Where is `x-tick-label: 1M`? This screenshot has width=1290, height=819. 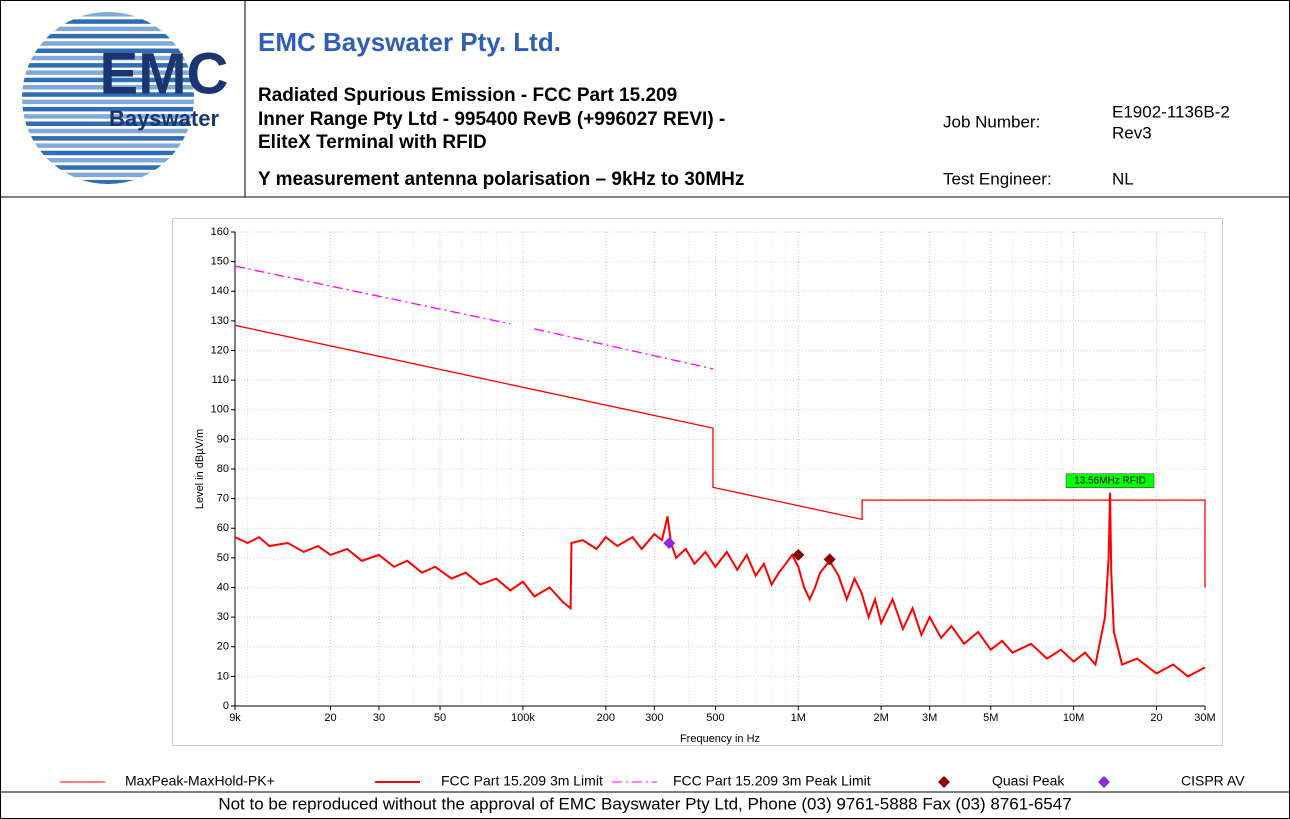 x-tick-label: 1M is located at coordinates (798, 718).